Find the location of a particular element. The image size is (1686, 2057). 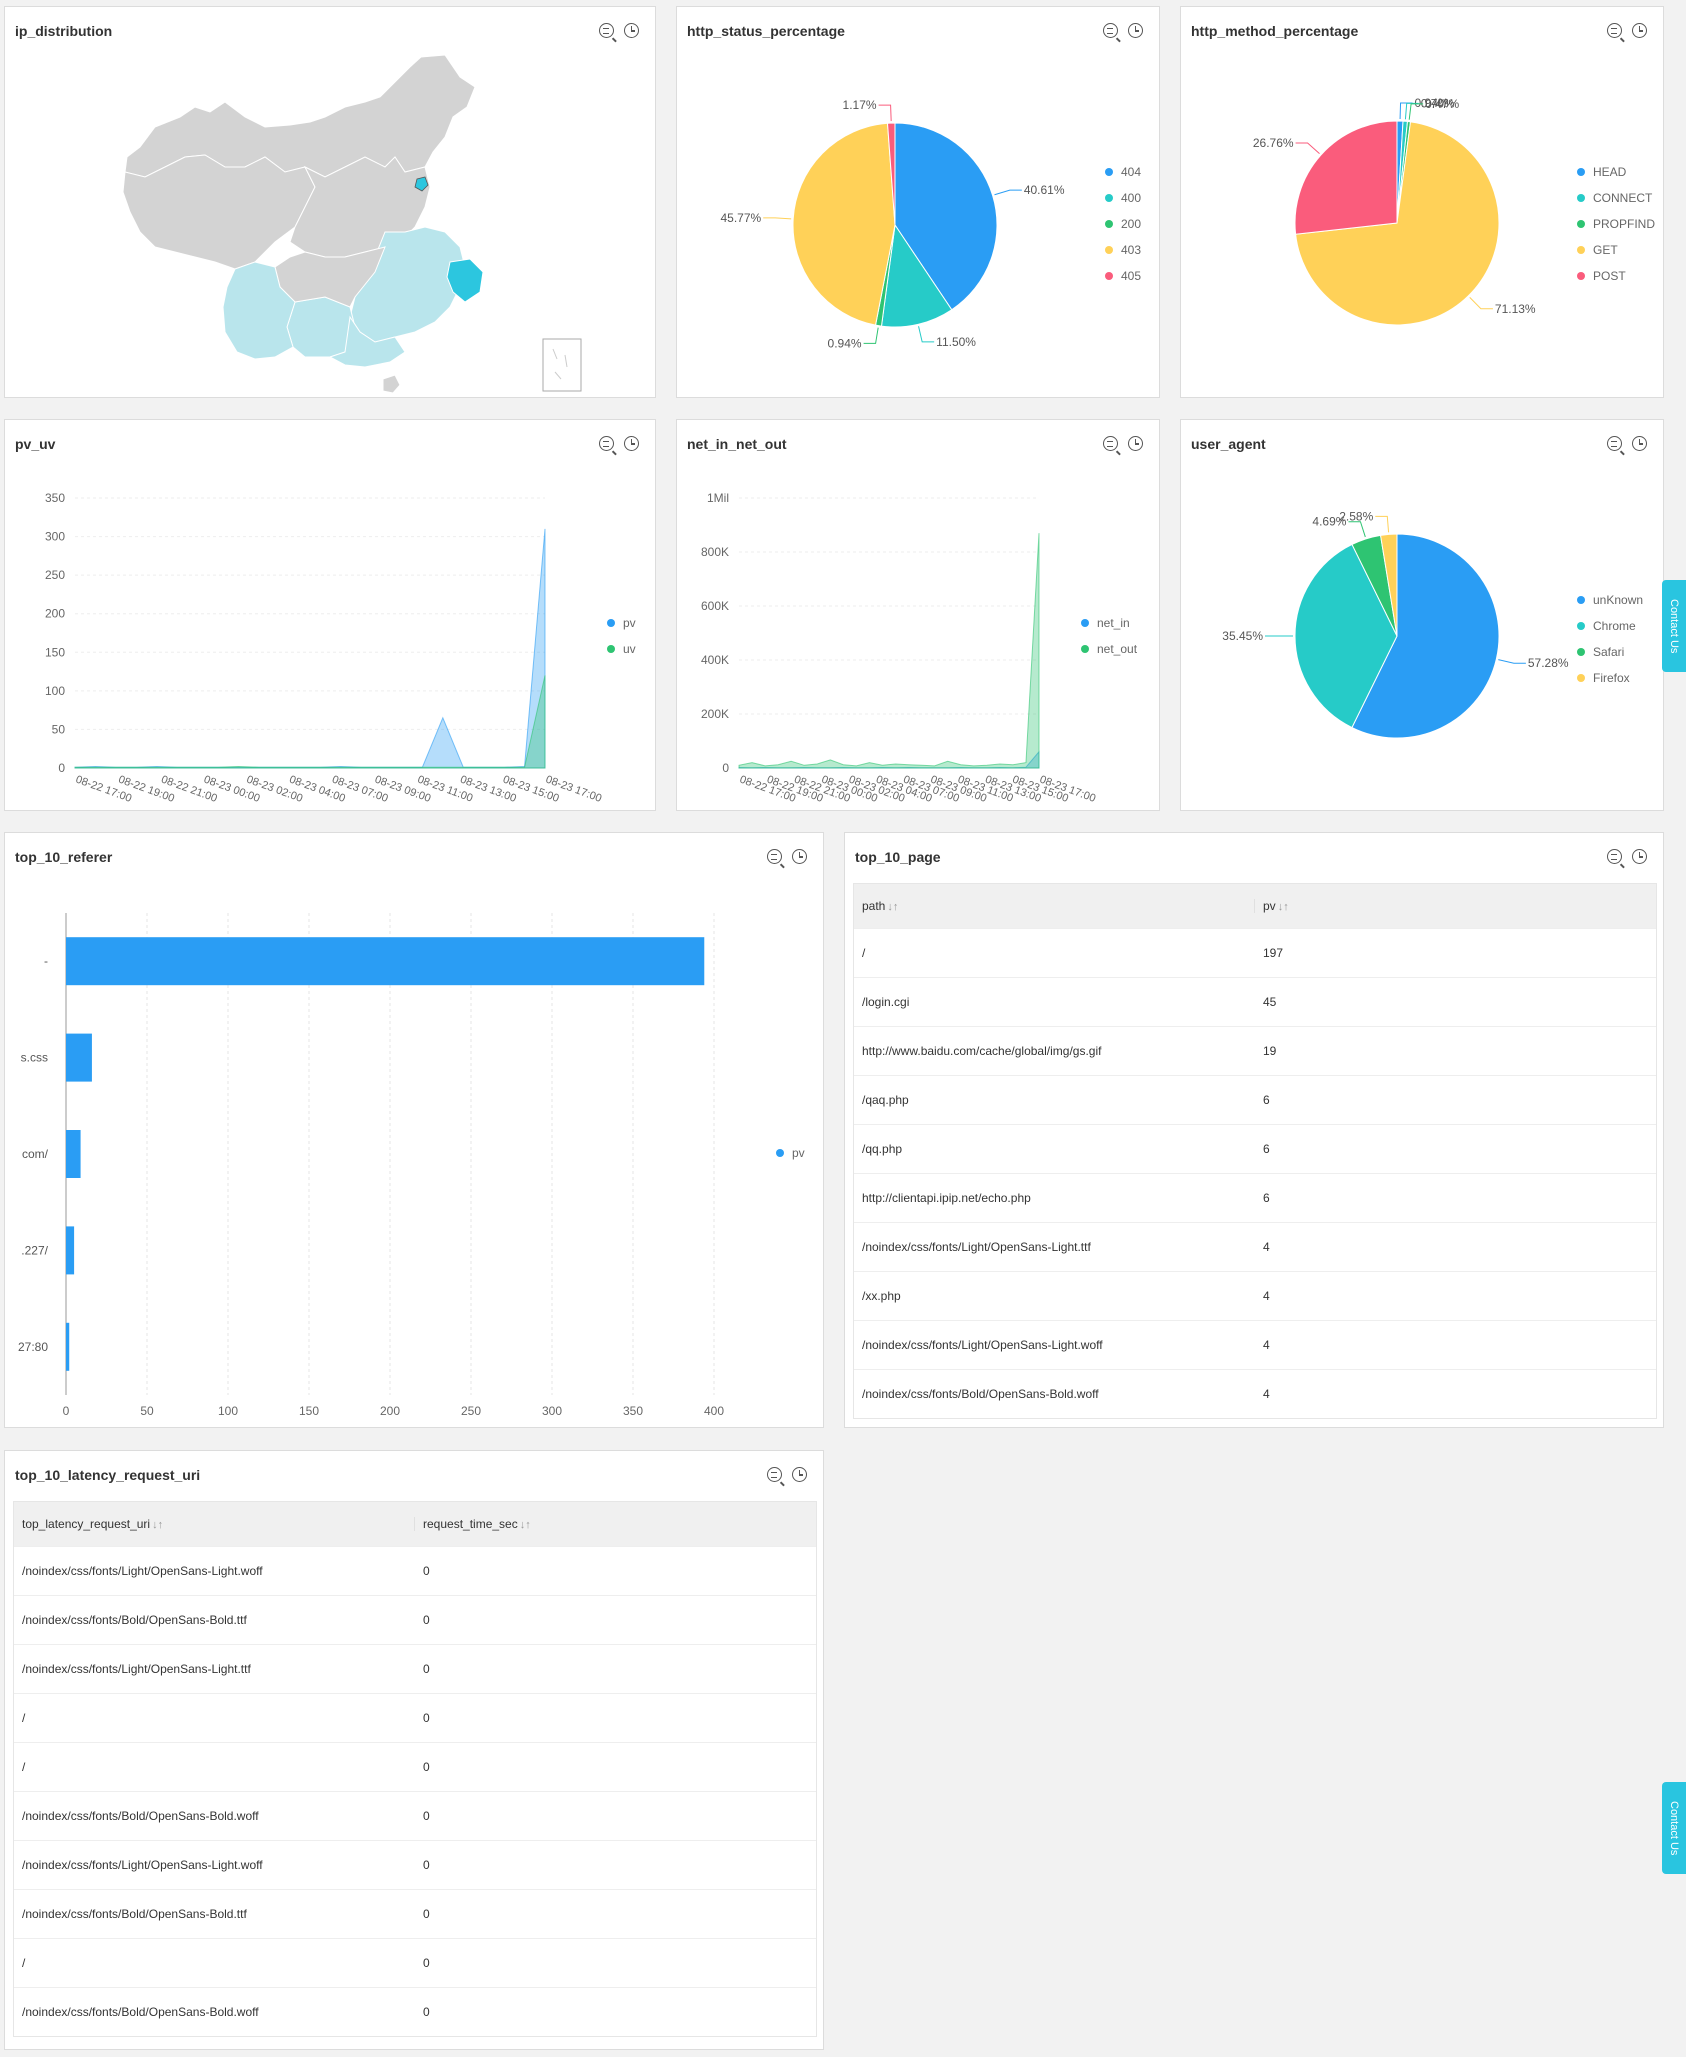

table-row: /login.cgi 45 is located at coordinates (1255, 1002).